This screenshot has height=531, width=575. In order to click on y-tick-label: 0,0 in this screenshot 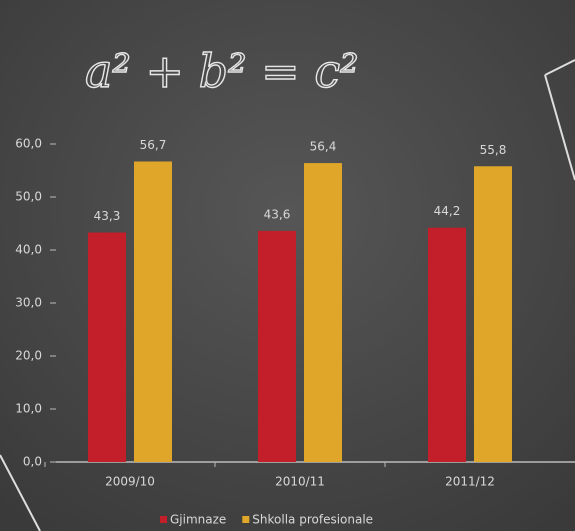, I will do `click(32, 462)`.